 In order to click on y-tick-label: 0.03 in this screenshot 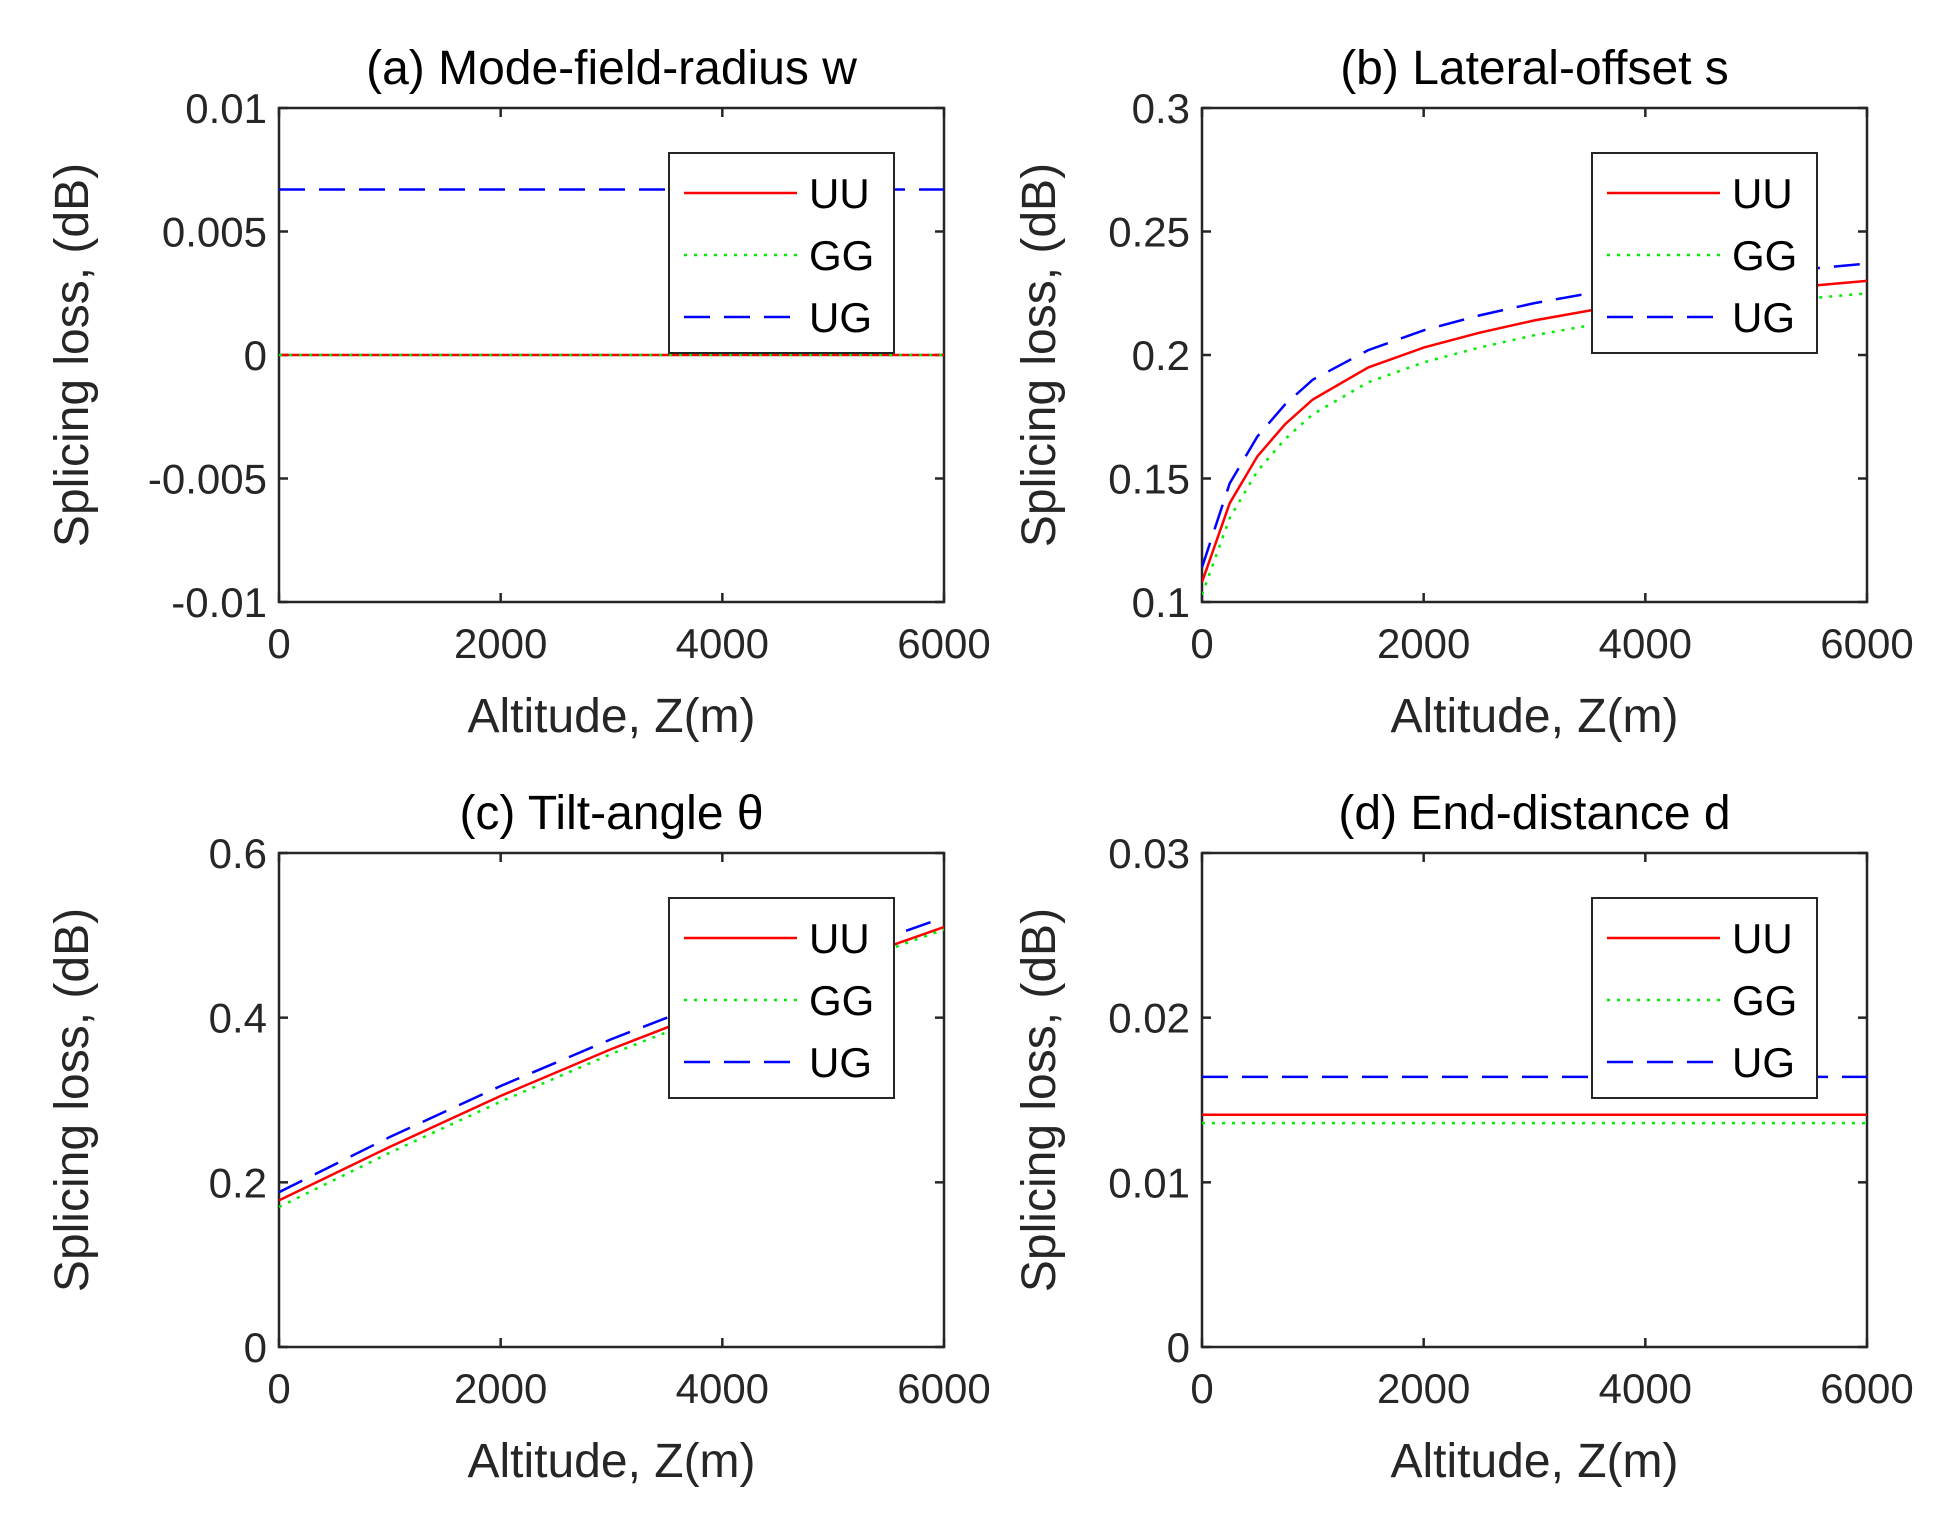, I will do `click(1149, 853)`.